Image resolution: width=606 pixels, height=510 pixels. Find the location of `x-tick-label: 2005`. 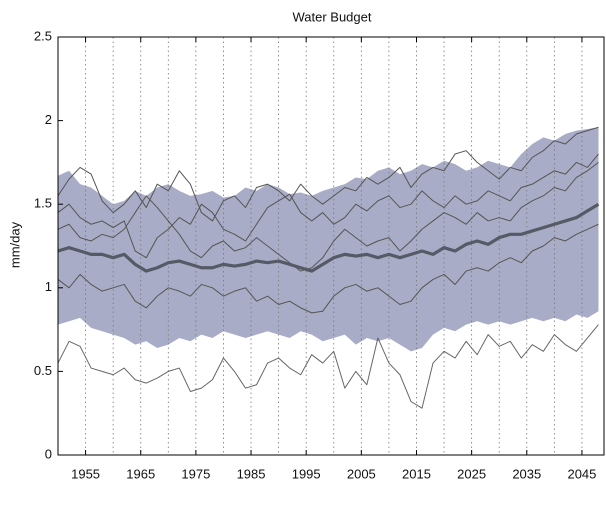

x-tick-label: 2005 is located at coordinates (361, 473).